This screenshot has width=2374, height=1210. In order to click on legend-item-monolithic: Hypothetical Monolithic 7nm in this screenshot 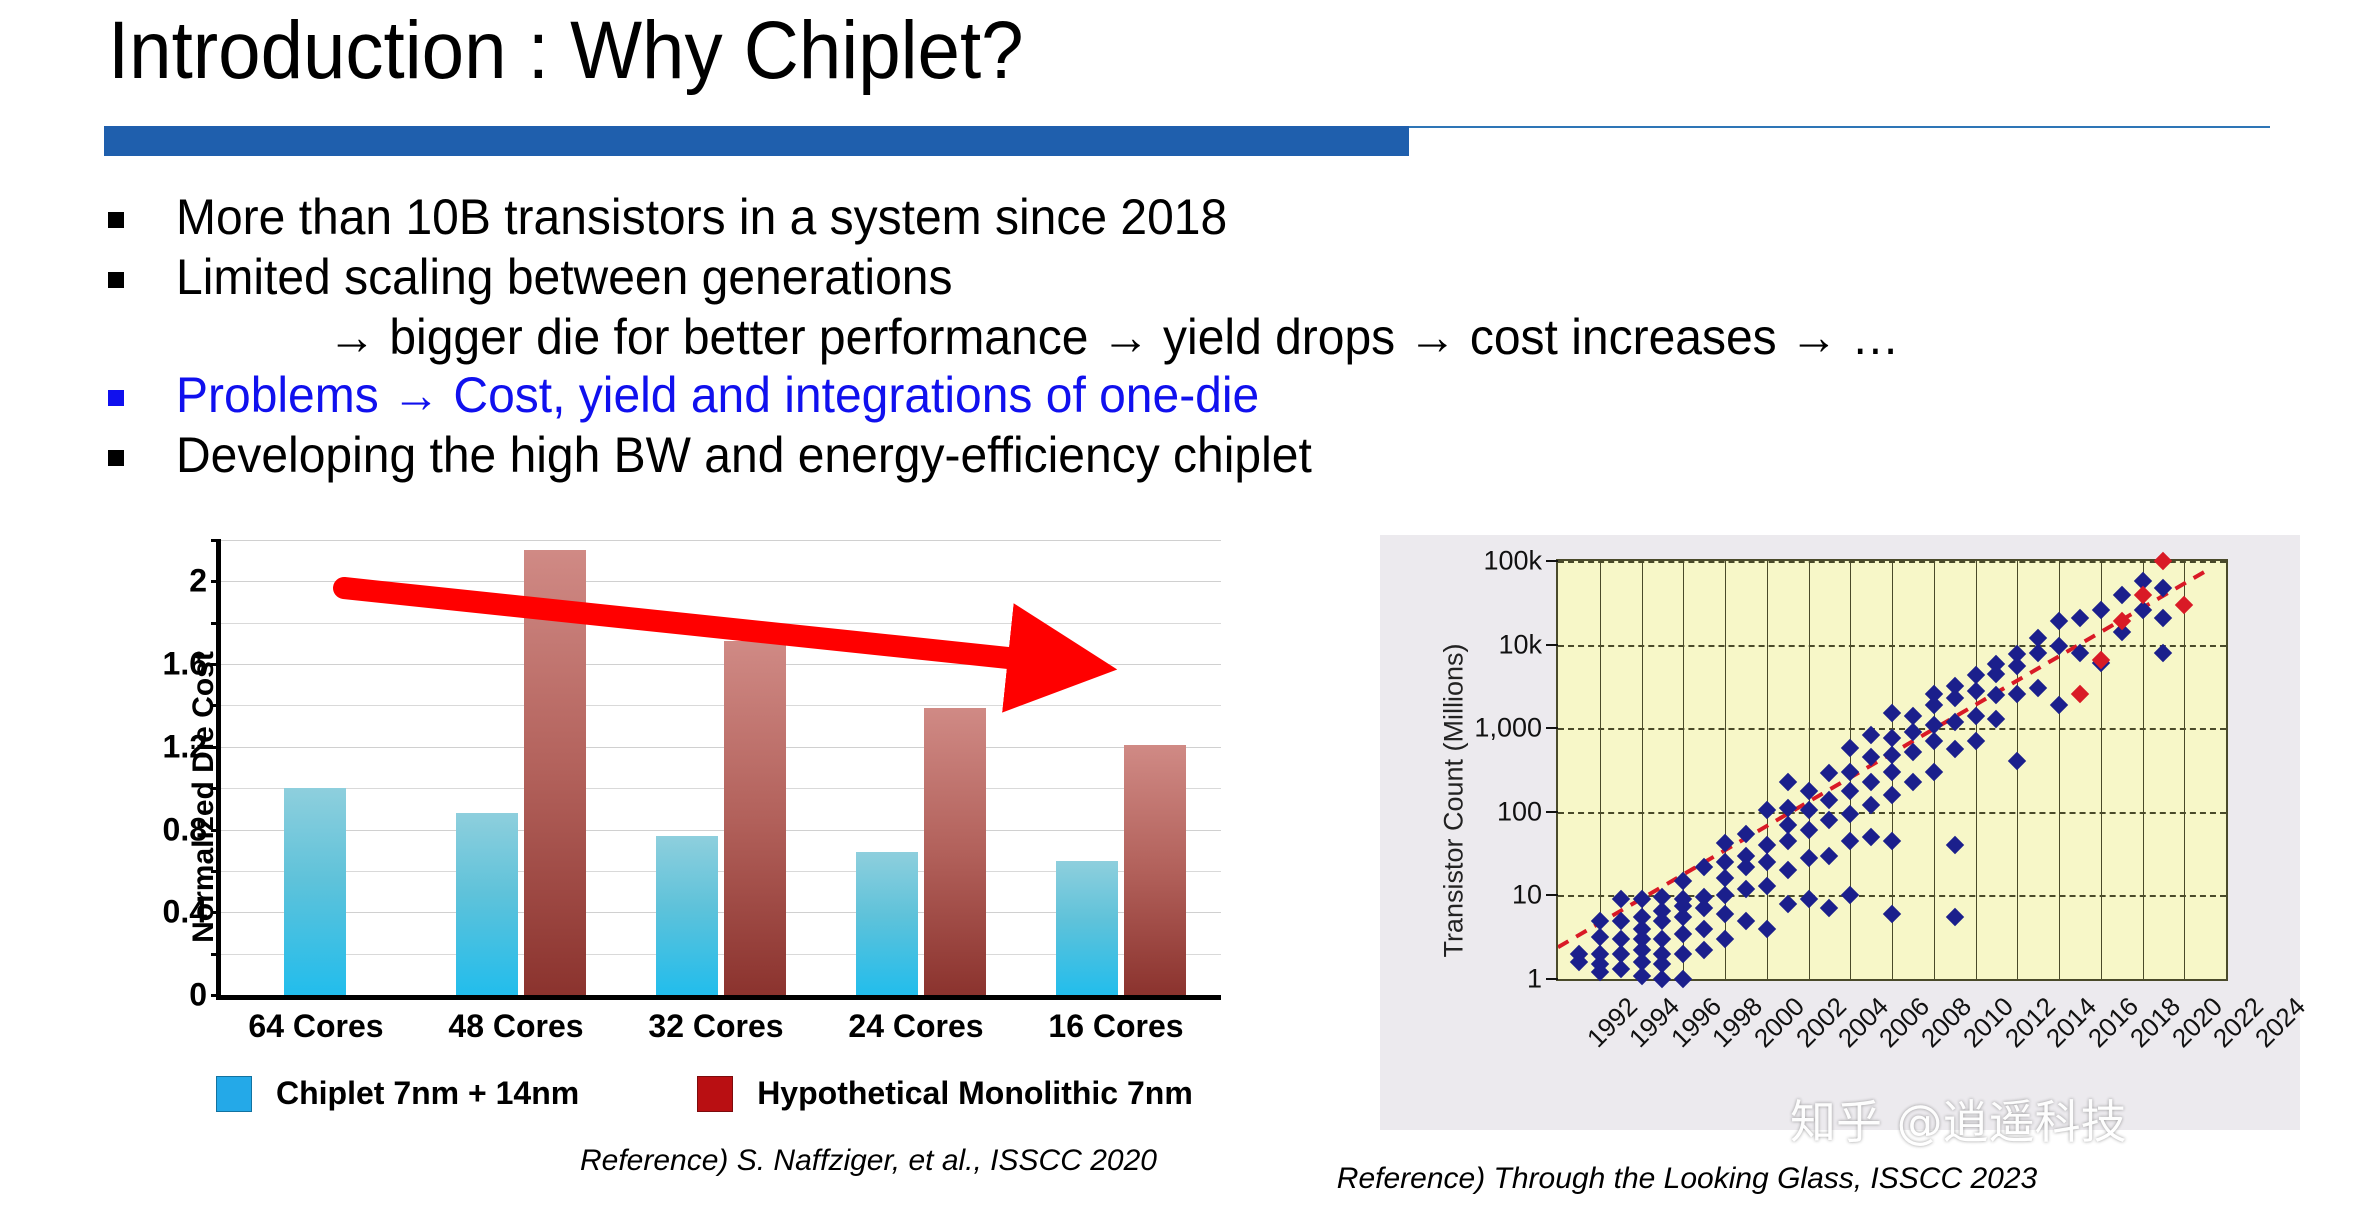, I will do `click(945, 1093)`.